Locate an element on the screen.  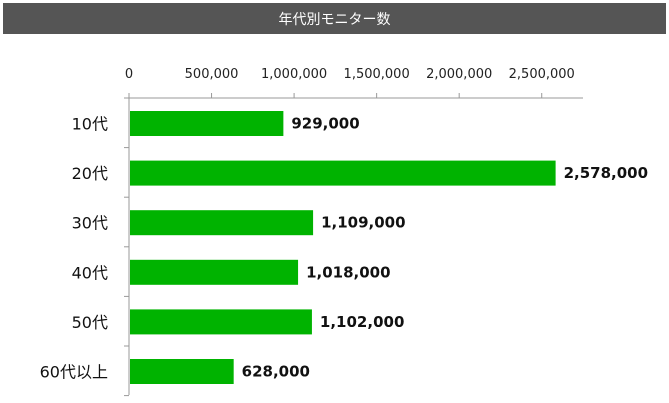
chart-title-bar: 年代別モニター数 is located at coordinates (334, 18).